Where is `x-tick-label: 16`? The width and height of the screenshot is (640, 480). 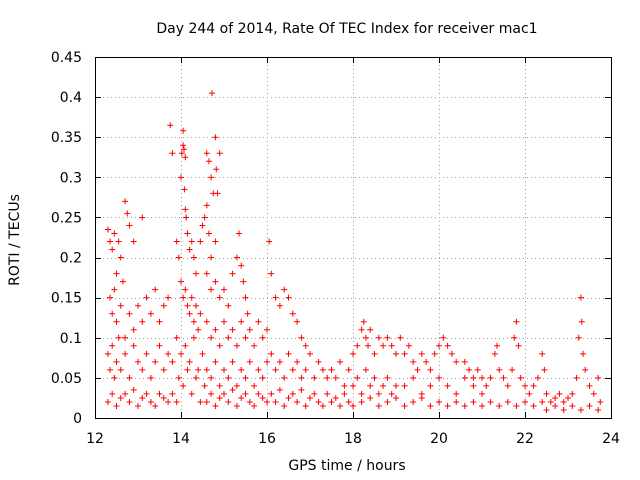 x-tick-label: 16 is located at coordinates (267, 439).